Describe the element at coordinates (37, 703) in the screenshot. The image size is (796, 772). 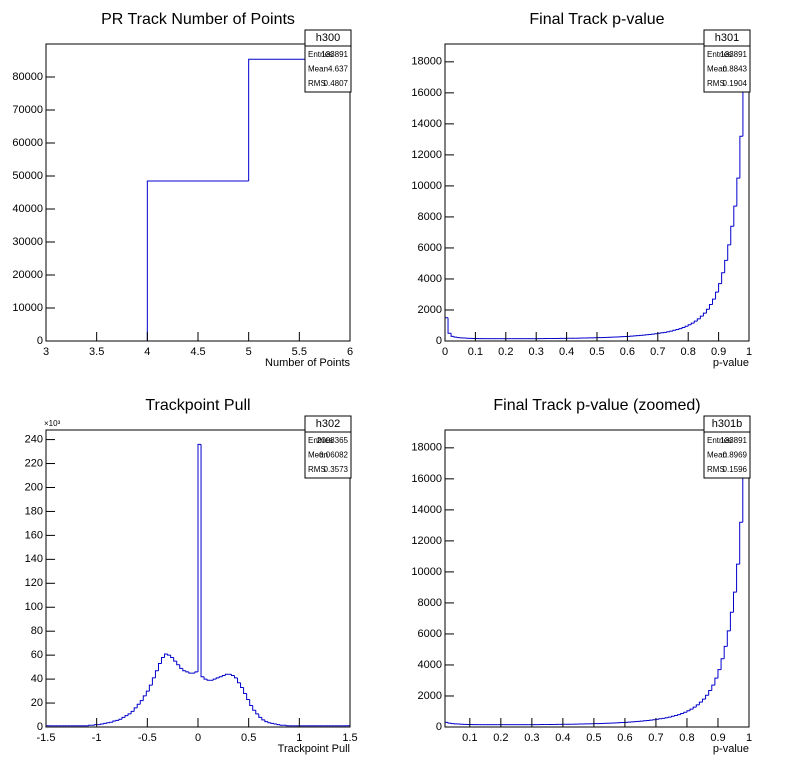
I see `y-tick-label: 20` at that location.